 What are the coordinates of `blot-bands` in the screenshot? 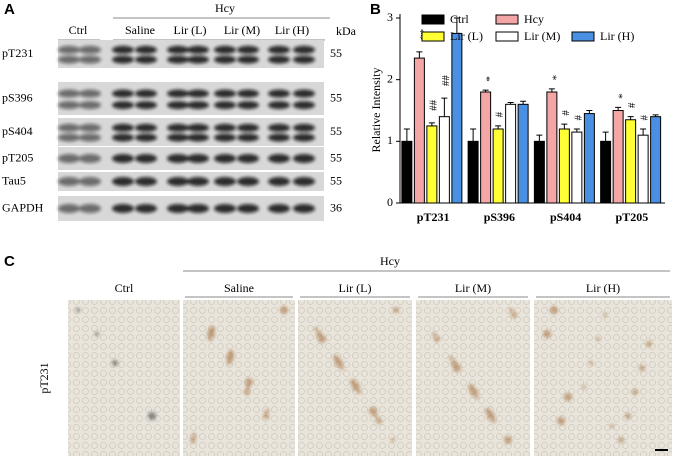 It's located at (186, 99).